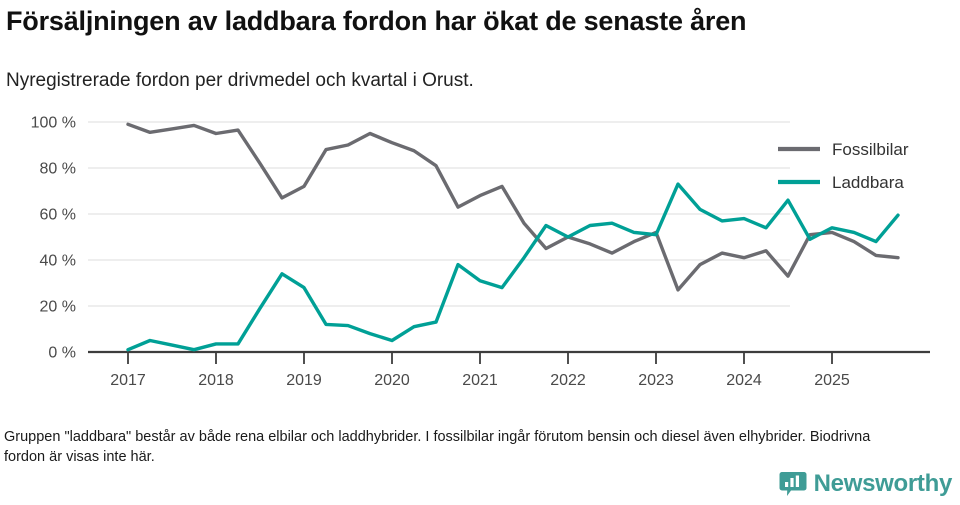 The image size is (960, 505). Describe the element at coordinates (744, 380) in the screenshot. I see `x-axis-tick-label: 2024` at that location.